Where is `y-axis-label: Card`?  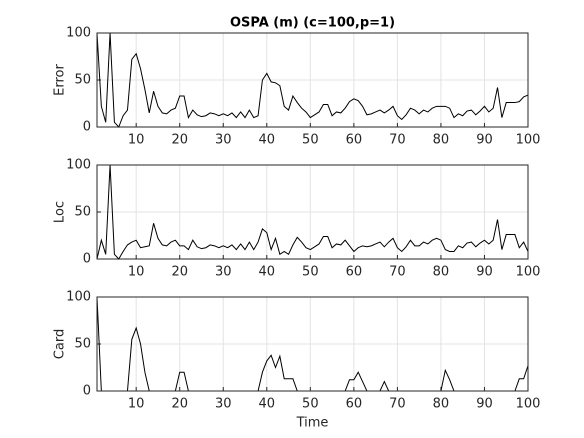 y-axis-label: Card is located at coordinates (60, 344).